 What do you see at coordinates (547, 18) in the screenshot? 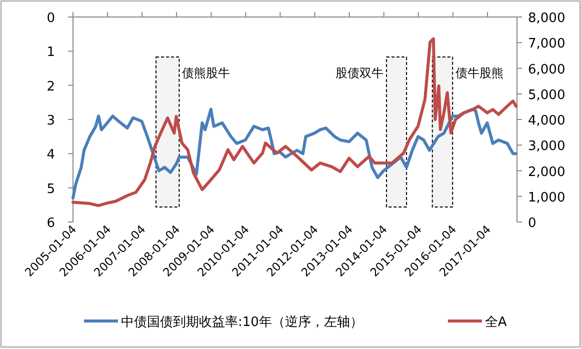
I see `y2-tick-label: 8,000` at bounding box center [547, 18].